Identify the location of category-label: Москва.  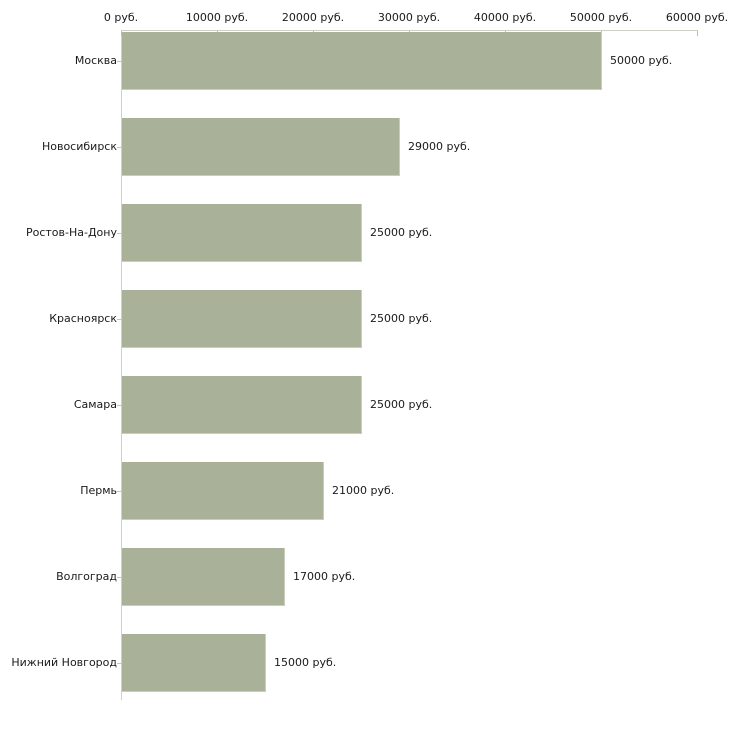
(95, 60).